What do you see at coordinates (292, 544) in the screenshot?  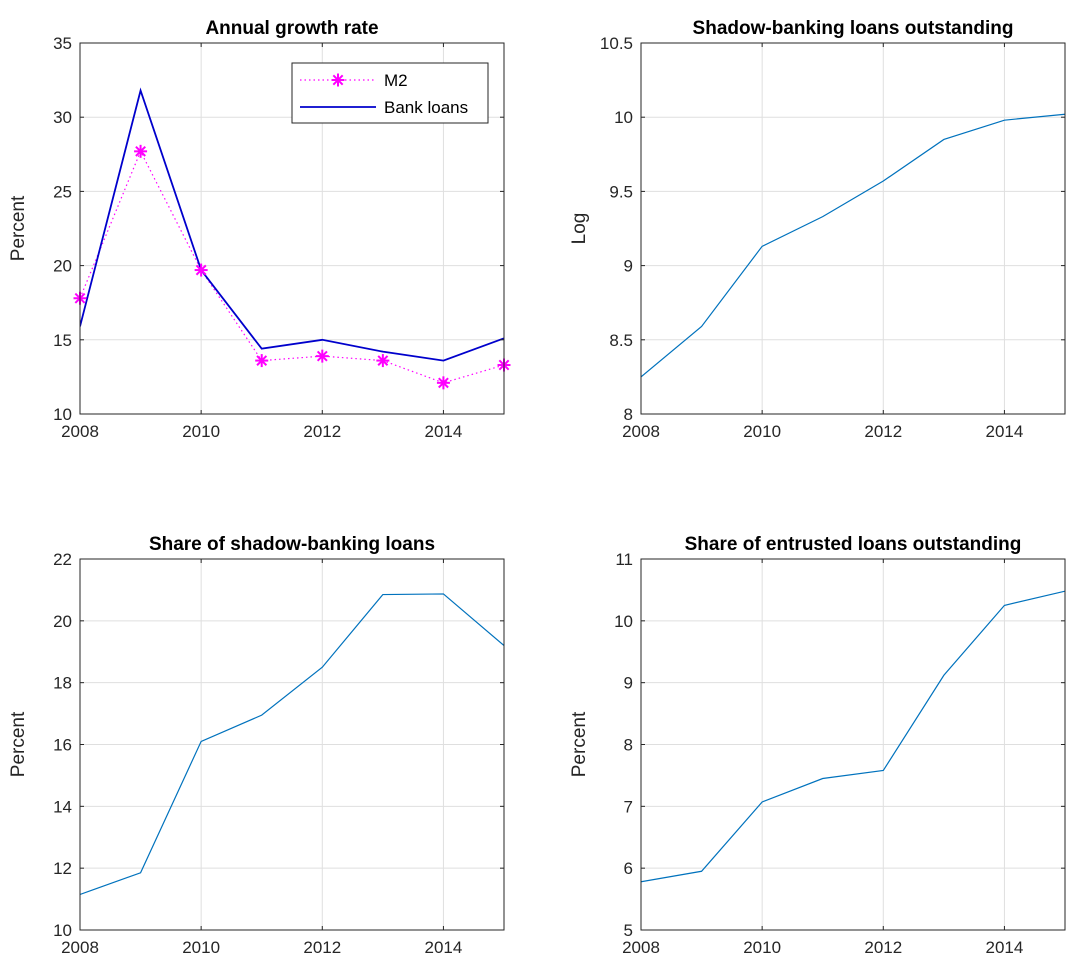 I see `chart-title: Share of shadow-banking loans` at bounding box center [292, 544].